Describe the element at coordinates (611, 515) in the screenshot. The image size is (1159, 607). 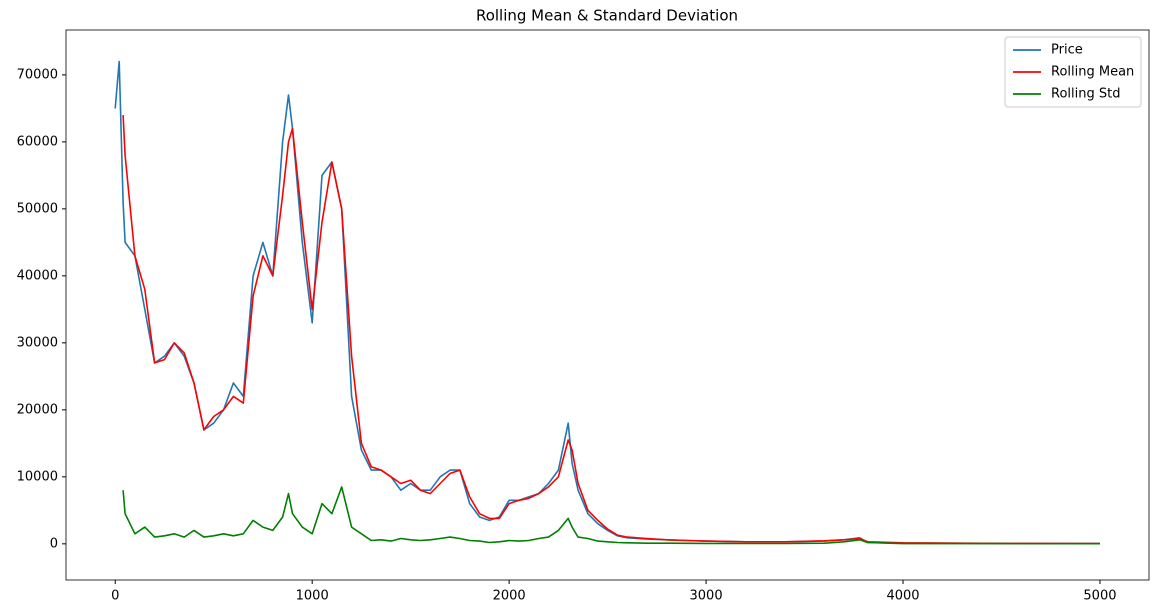
I see `series-line` at that location.